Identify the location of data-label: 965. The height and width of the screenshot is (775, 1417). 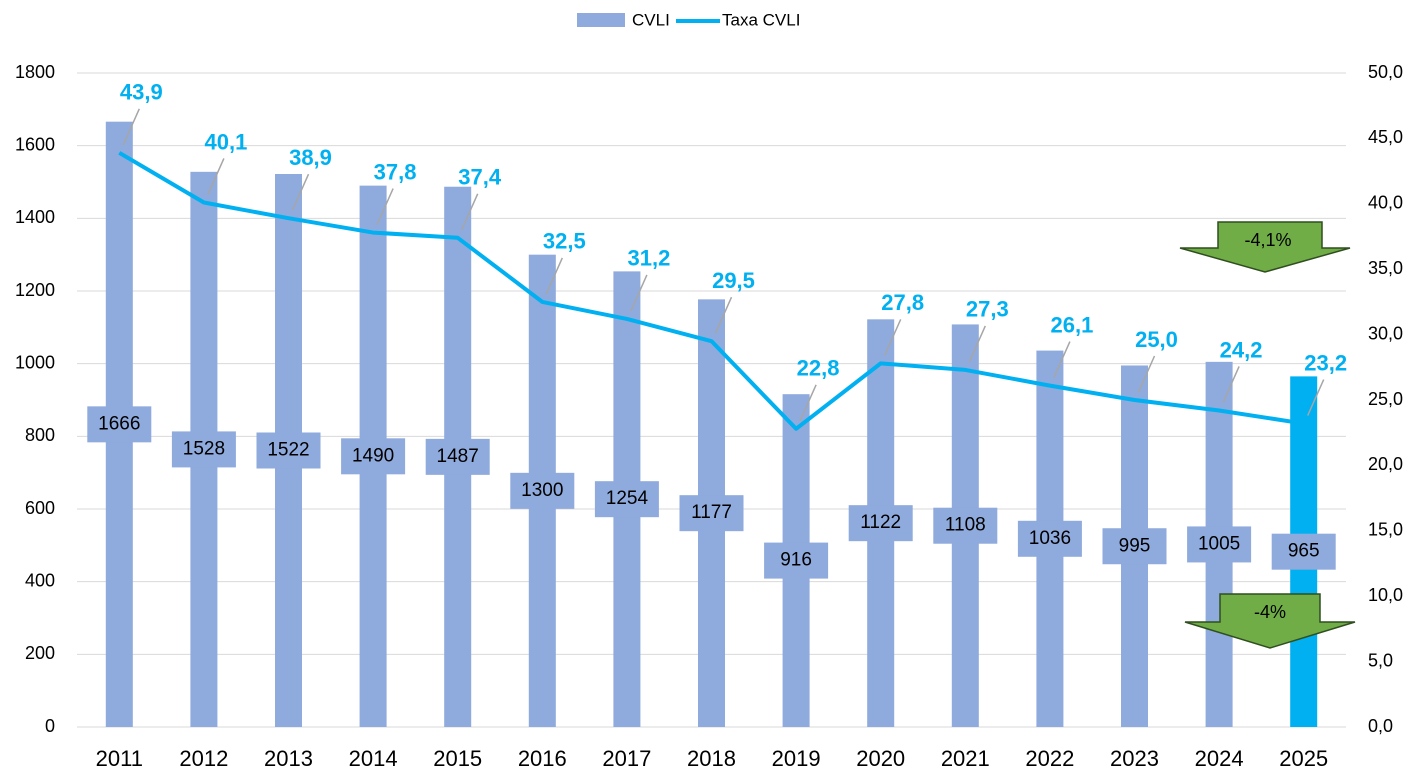
(1304, 551).